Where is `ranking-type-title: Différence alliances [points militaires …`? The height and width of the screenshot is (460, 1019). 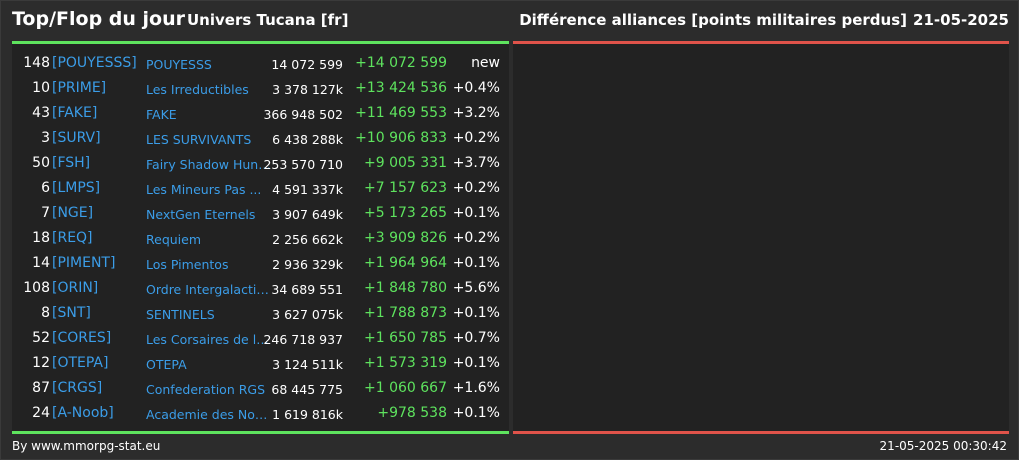 ranking-type-title: Différence alliances [points militaires … is located at coordinates (713, 20).